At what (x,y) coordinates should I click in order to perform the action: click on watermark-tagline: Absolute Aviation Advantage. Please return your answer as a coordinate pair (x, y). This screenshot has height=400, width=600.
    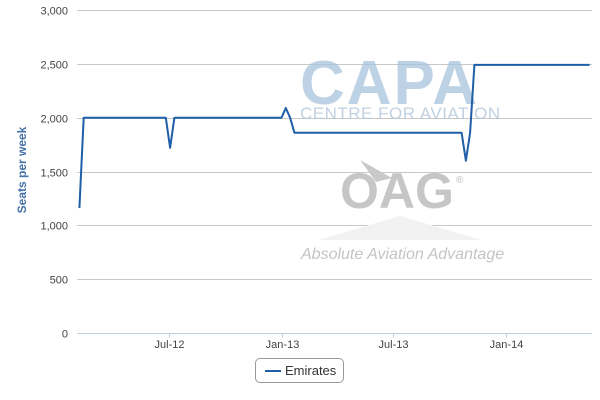
    Looking at the image, I should click on (402, 254).